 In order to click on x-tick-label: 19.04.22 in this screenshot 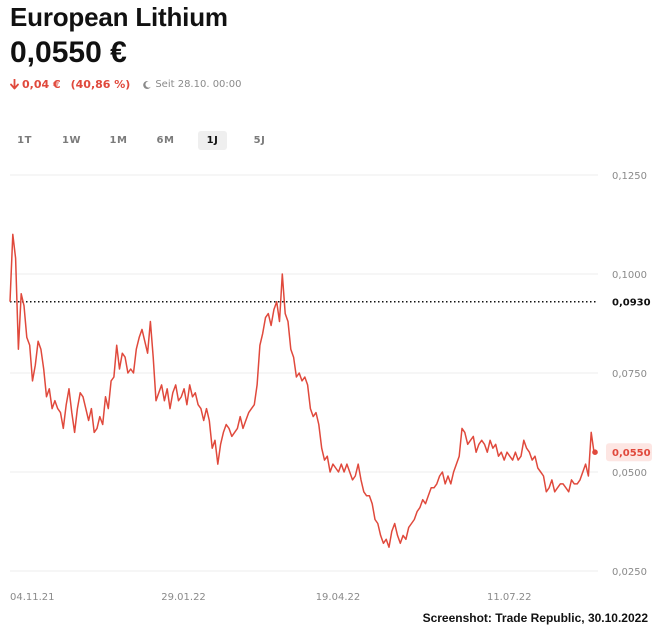, I will do `click(338, 597)`.